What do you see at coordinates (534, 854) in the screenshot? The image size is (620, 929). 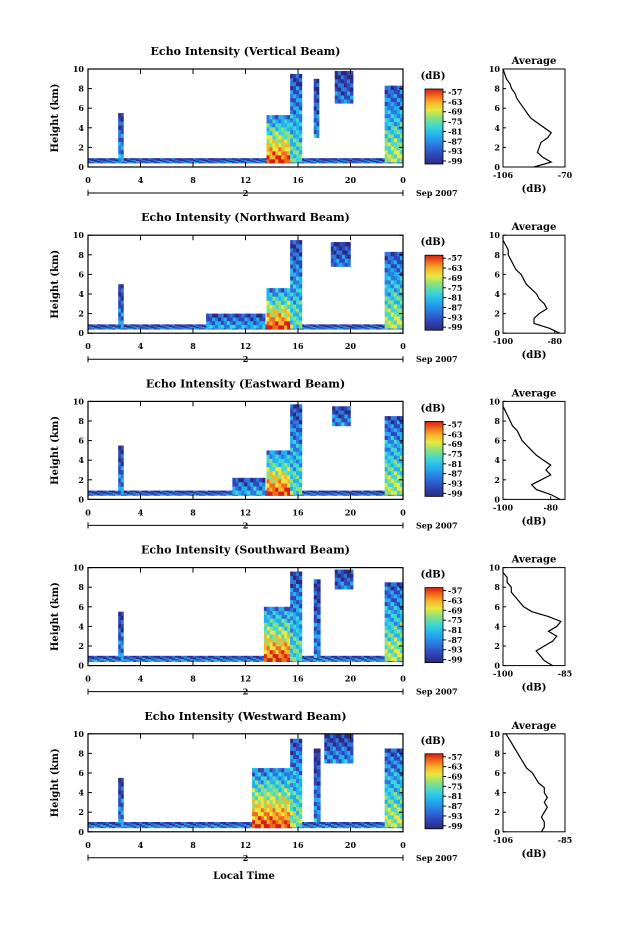 I see `average-x-label: (dB)` at bounding box center [534, 854].